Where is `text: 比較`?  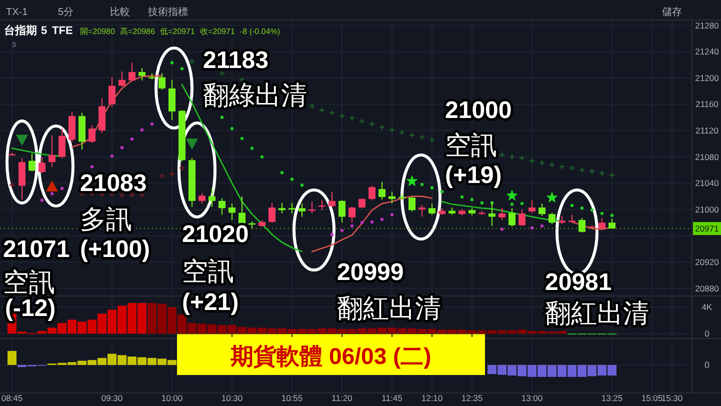
text: 比較 is located at coordinates (120, 12).